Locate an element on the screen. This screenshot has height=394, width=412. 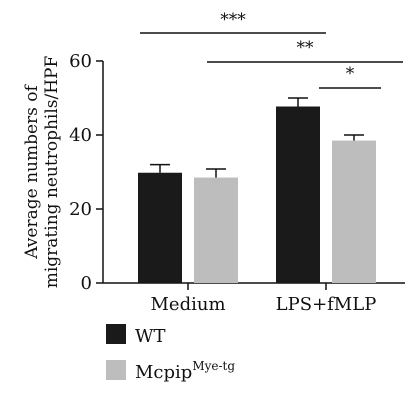
legend-label-superscript: Mye-tg is located at coordinates (213, 366).